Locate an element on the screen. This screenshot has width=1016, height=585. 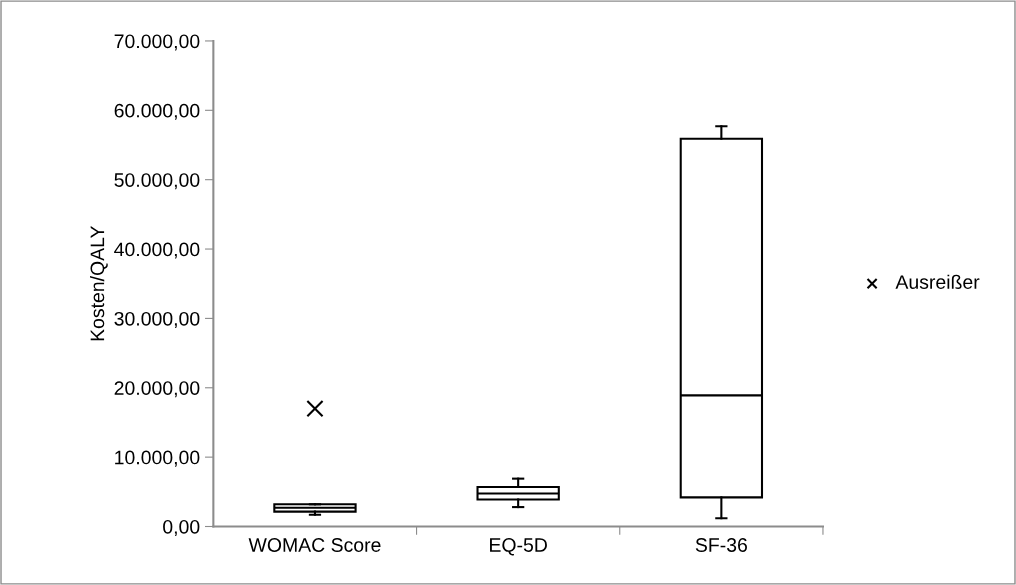
legend-label: Ausreißer is located at coordinates (937, 281).